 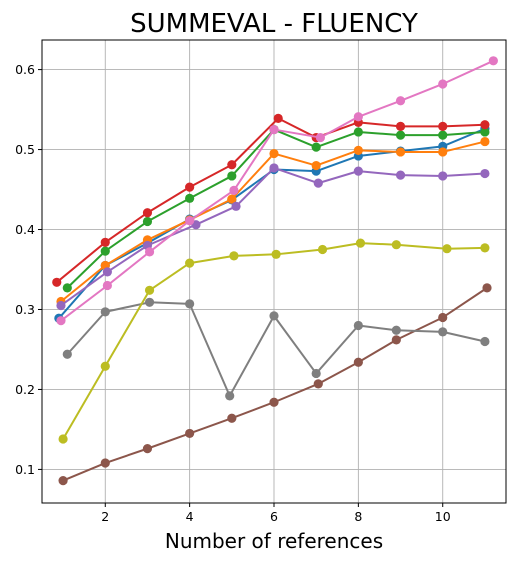 I want to click on x-tick-label: 4, so click(x=190, y=516).